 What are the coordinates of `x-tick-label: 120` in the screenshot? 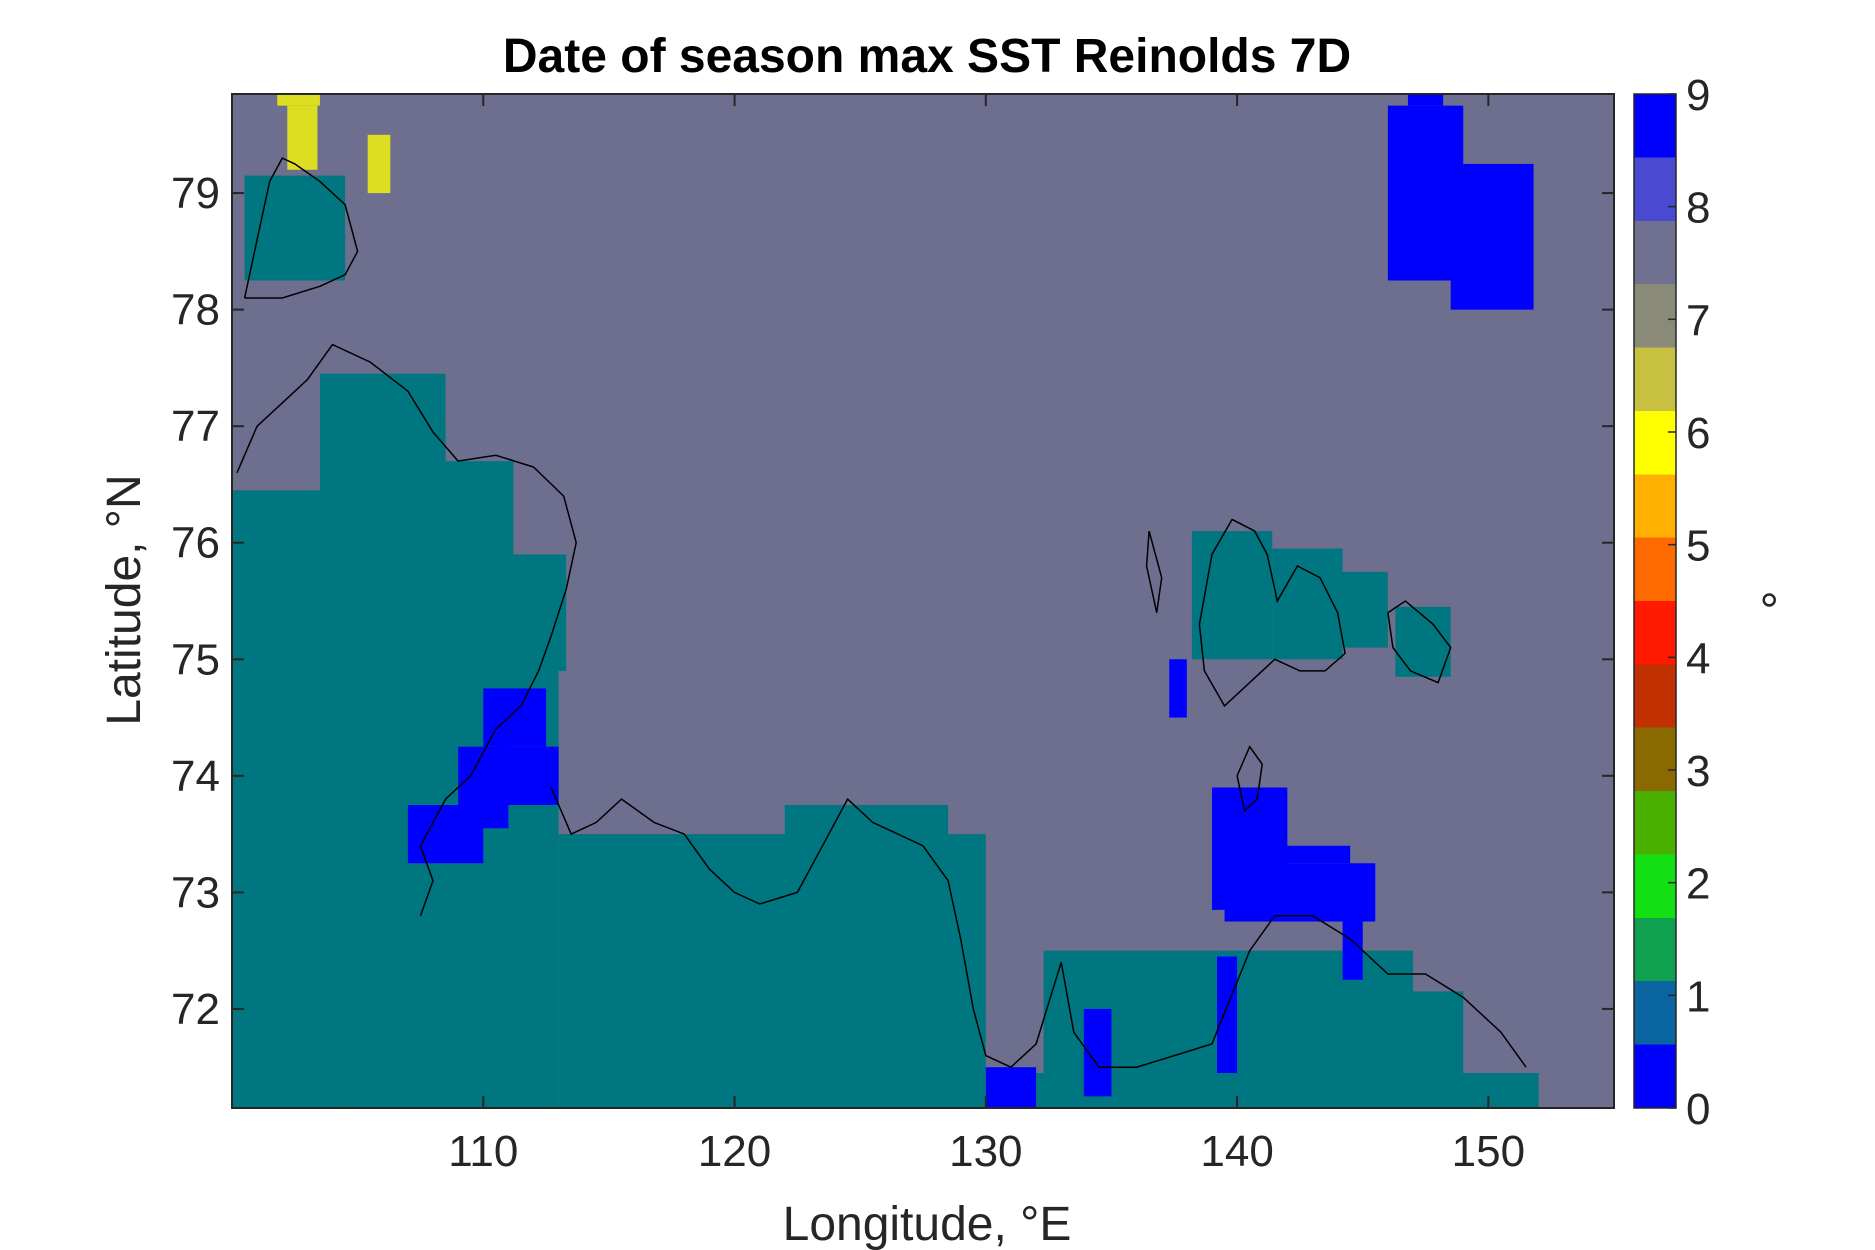 It's located at (734, 1151).